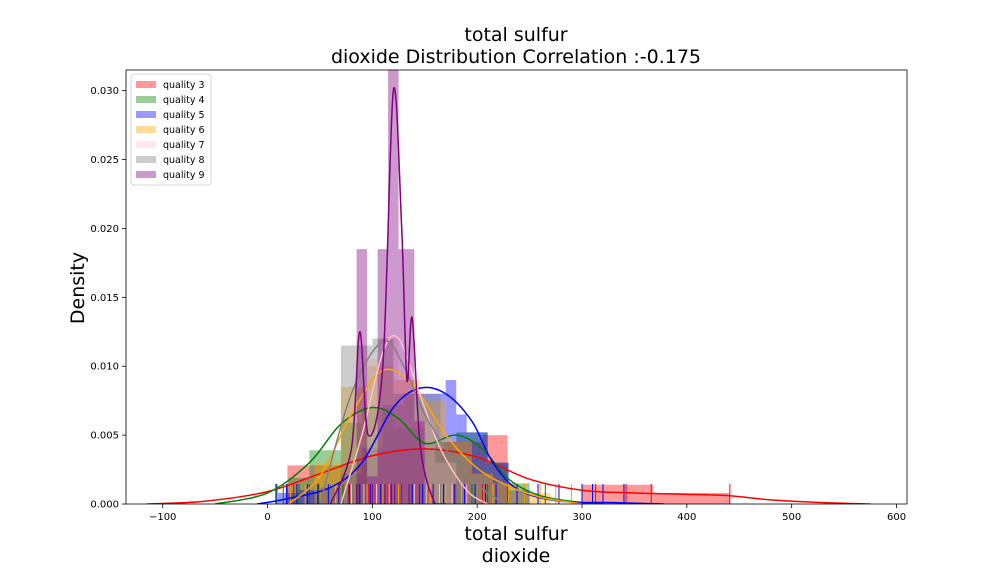  I want to click on legend-box, so click(171, 129).